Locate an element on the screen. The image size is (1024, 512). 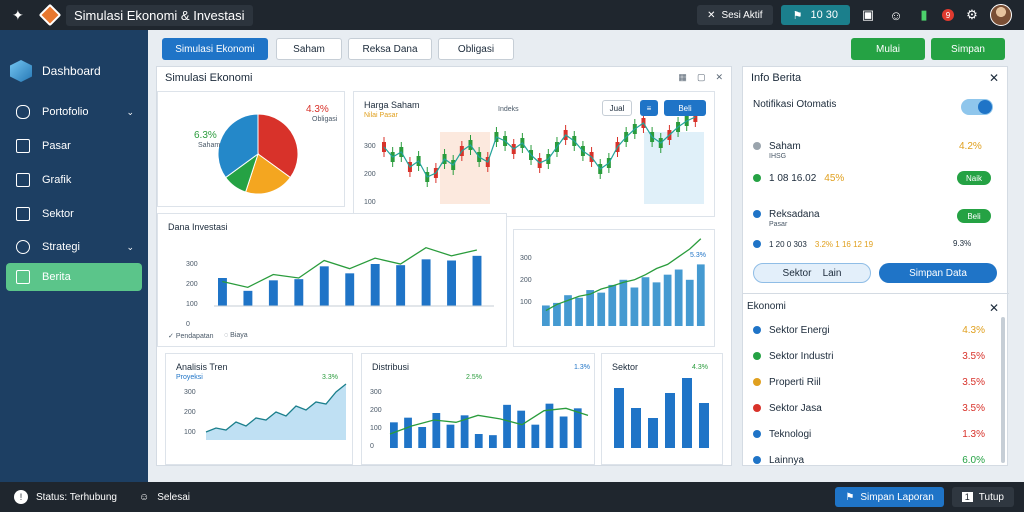
session-button: ✕ Sesi Aktif is located at coordinates (735, 15).